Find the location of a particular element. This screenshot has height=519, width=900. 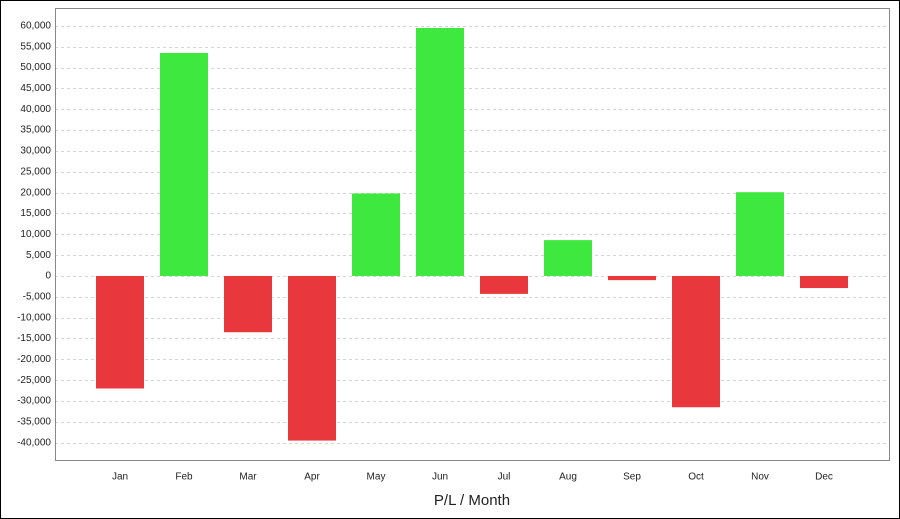

y-tick-label: 5,000 is located at coordinates (38, 255).